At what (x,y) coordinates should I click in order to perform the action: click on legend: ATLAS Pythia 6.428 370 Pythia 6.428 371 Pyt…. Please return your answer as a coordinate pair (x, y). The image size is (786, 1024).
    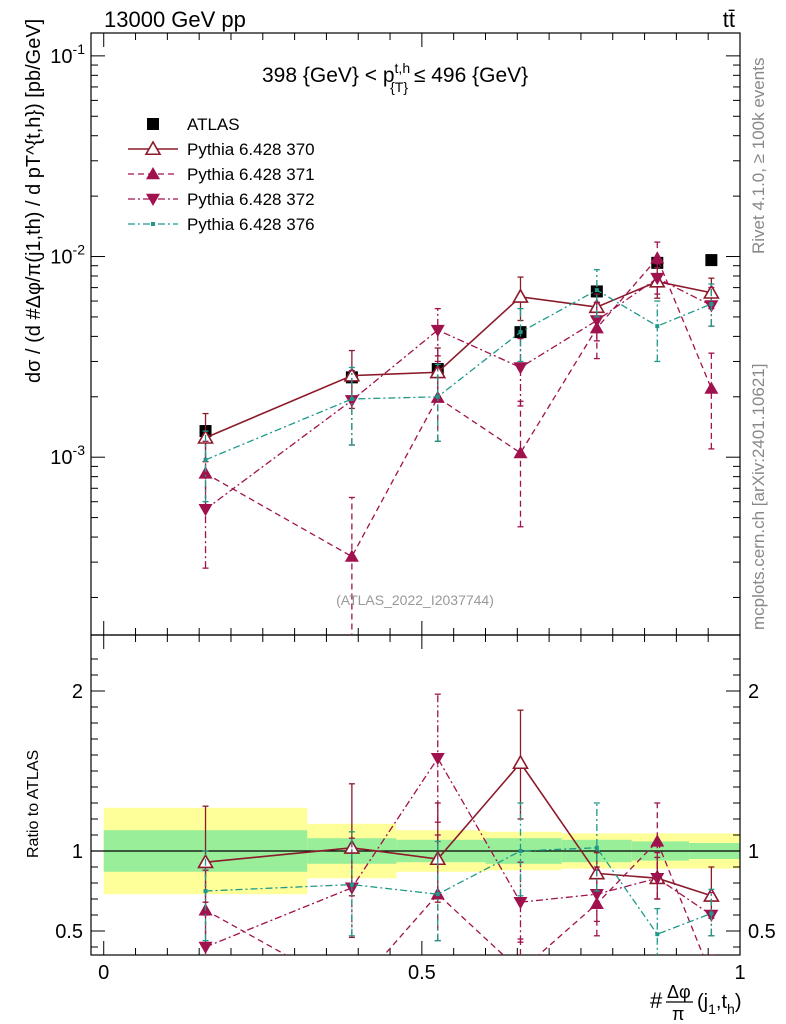
    Looking at the image, I should click on (221, 174).